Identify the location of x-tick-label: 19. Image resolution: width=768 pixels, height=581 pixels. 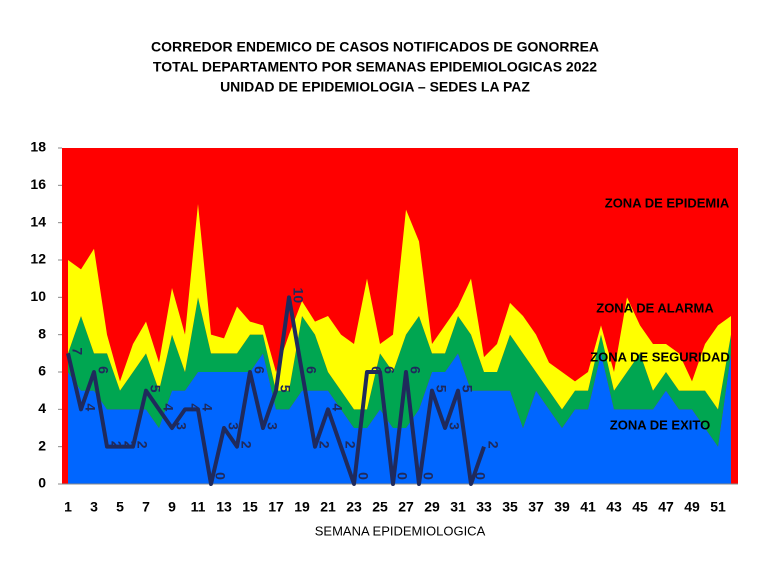
(302, 507).